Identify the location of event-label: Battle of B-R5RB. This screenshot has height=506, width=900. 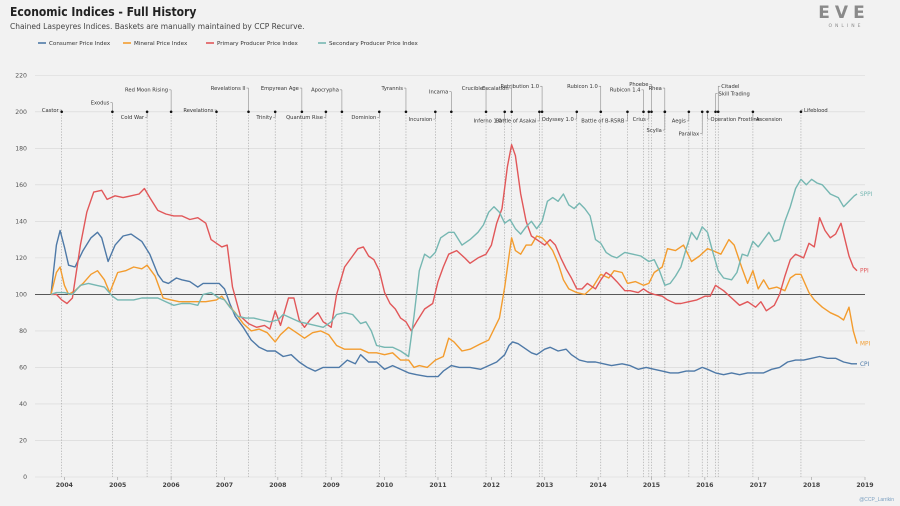
(603, 122).